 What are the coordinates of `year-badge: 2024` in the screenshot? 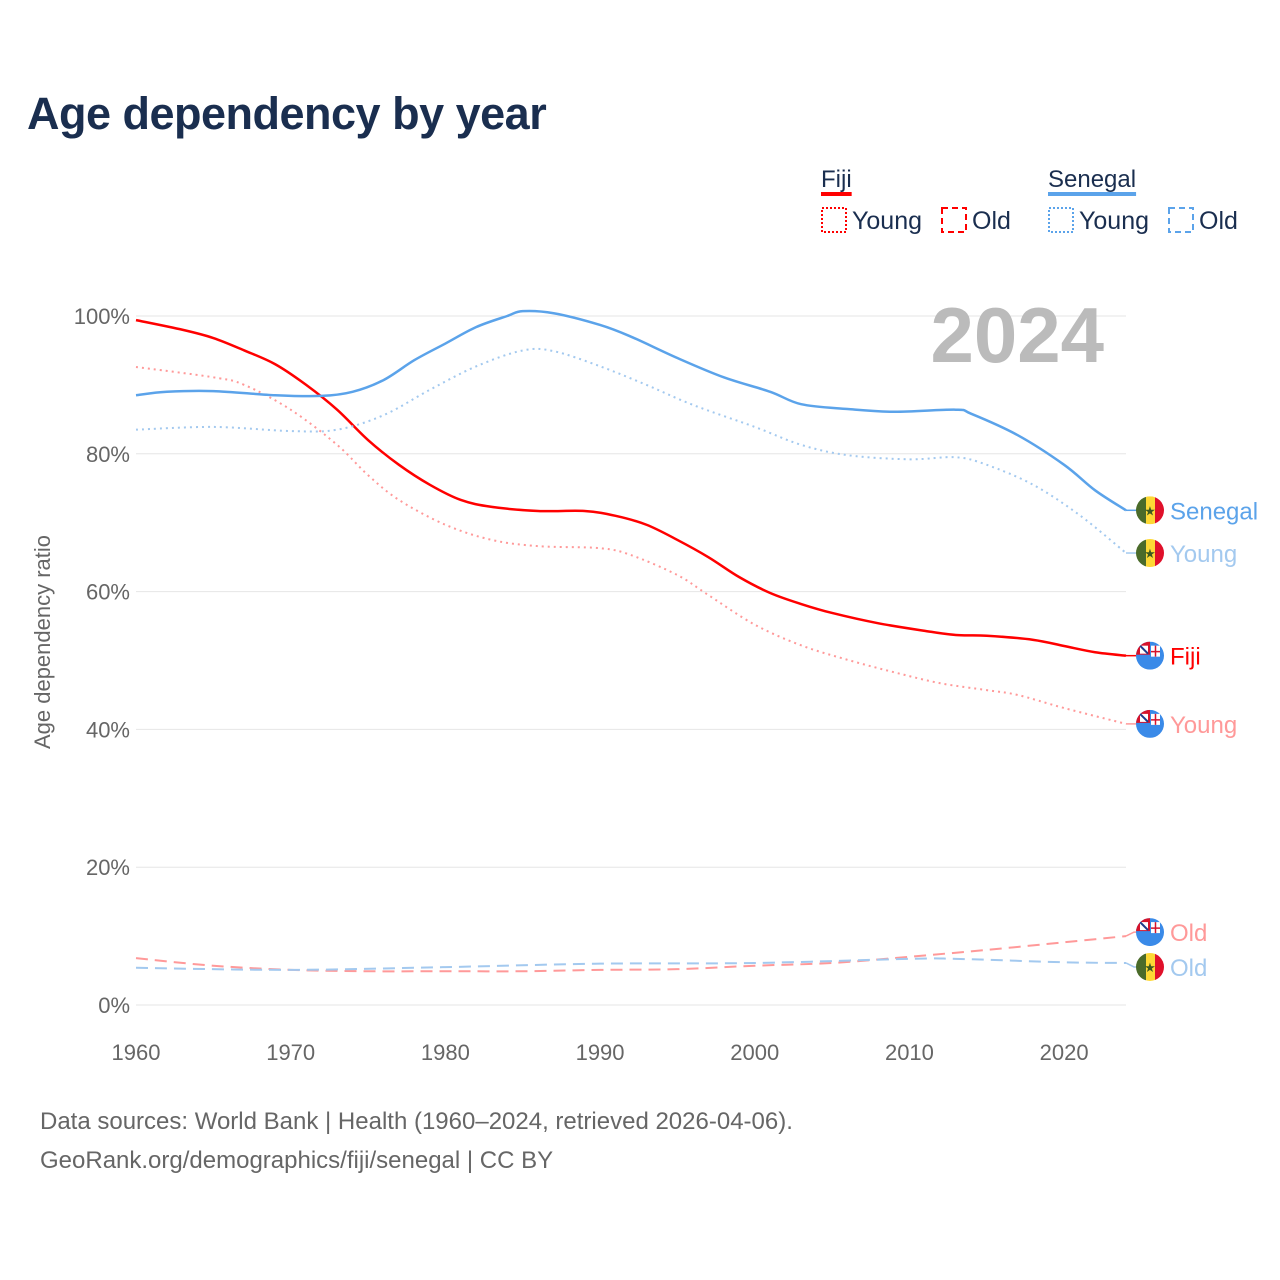 It's located at (1017, 335).